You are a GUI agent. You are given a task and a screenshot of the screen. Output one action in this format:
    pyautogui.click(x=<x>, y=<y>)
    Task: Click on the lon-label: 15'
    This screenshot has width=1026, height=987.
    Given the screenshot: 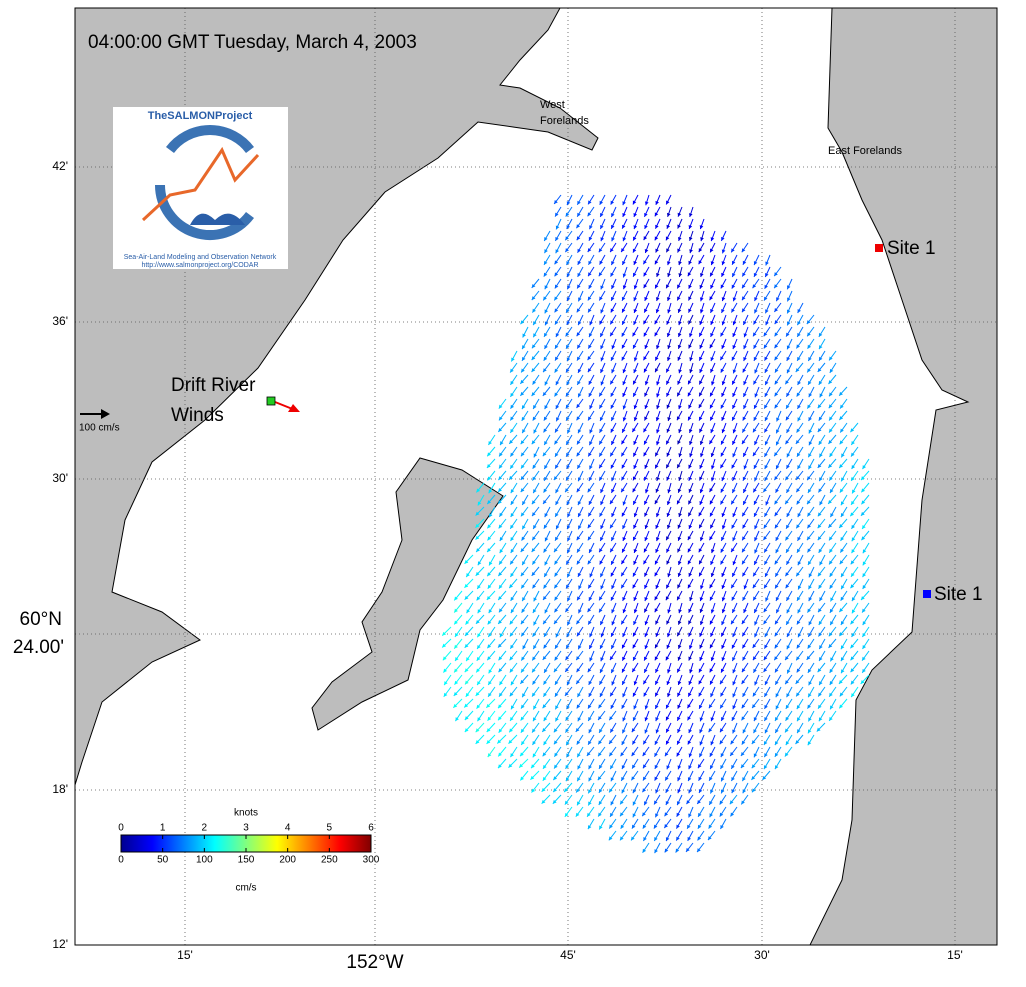 What is the action you would take?
    pyautogui.click(x=955, y=955)
    